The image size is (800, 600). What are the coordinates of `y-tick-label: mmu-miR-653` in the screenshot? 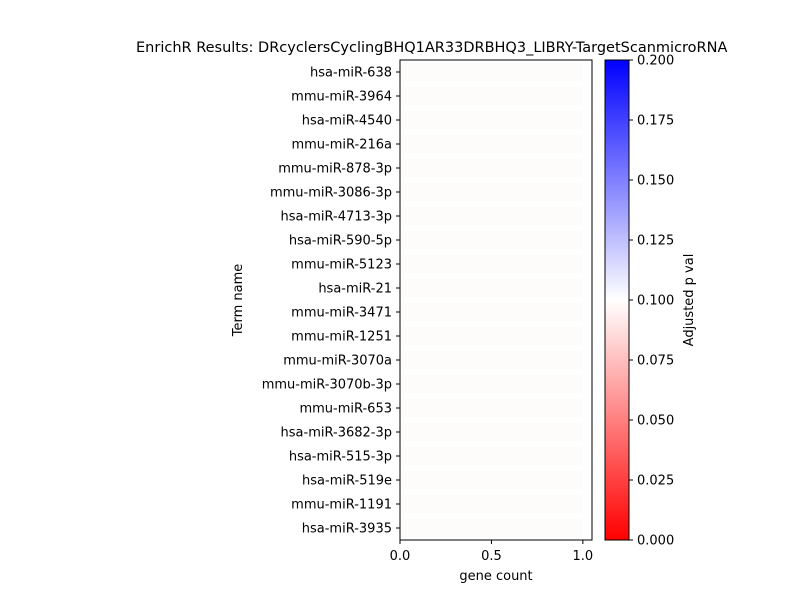 It's located at (345, 409).